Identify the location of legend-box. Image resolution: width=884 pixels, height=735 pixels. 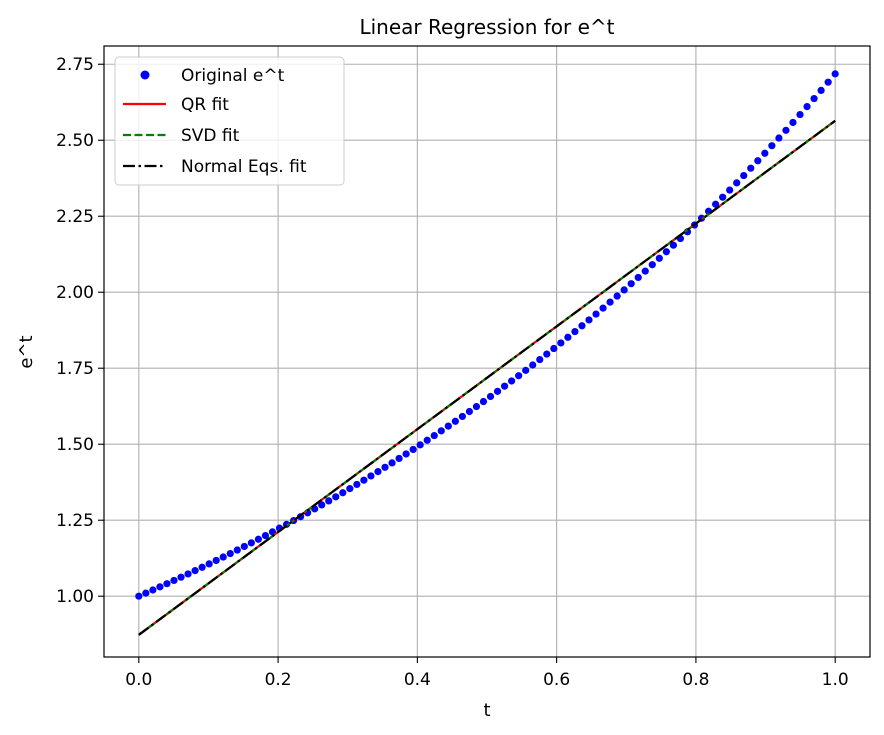
(229, 121).